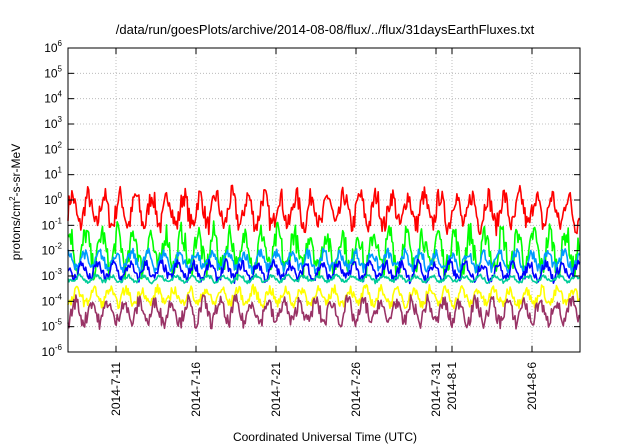 This screenshot has height=448, width=640. Describe the element at coordinates (59, 296) in the screenshot. I see `y-tick-exponent: -4` at that location.